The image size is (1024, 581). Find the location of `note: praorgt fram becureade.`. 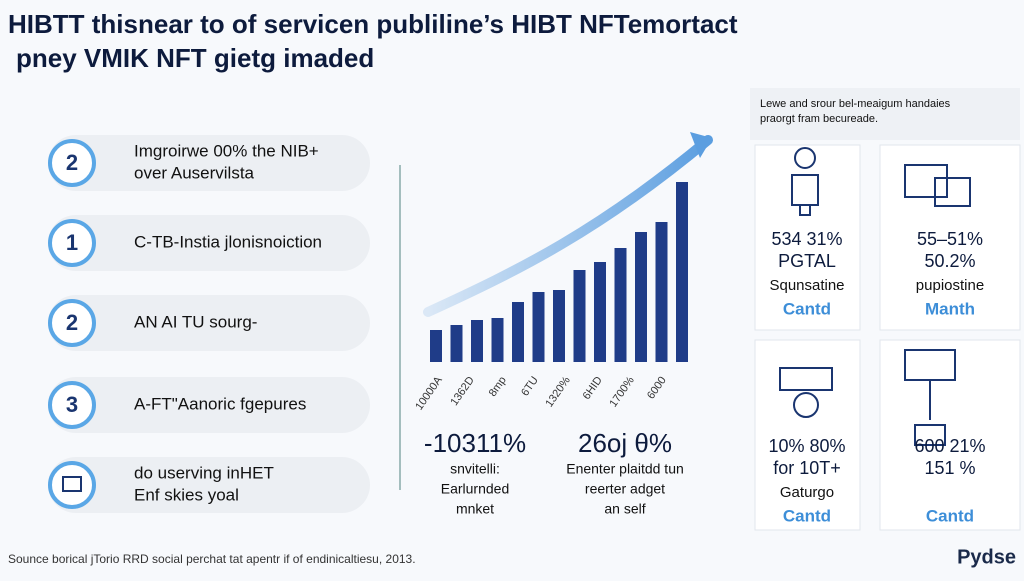

note: praorgt fram becureade. is located at coordinates (819, 119).